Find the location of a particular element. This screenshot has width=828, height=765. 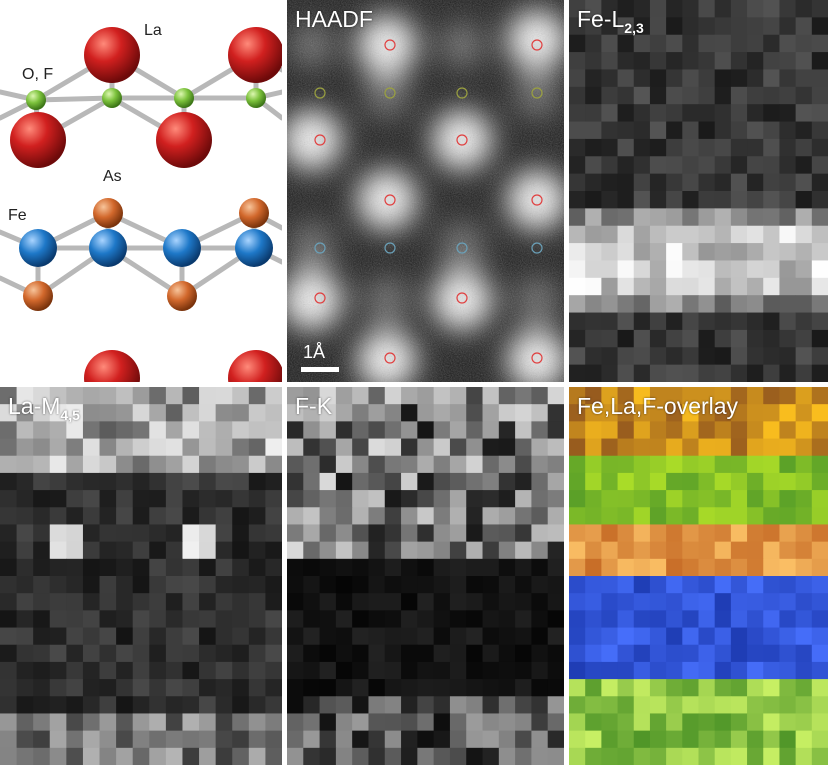

oxygen-position-marker is located at coordinates (537, 93).